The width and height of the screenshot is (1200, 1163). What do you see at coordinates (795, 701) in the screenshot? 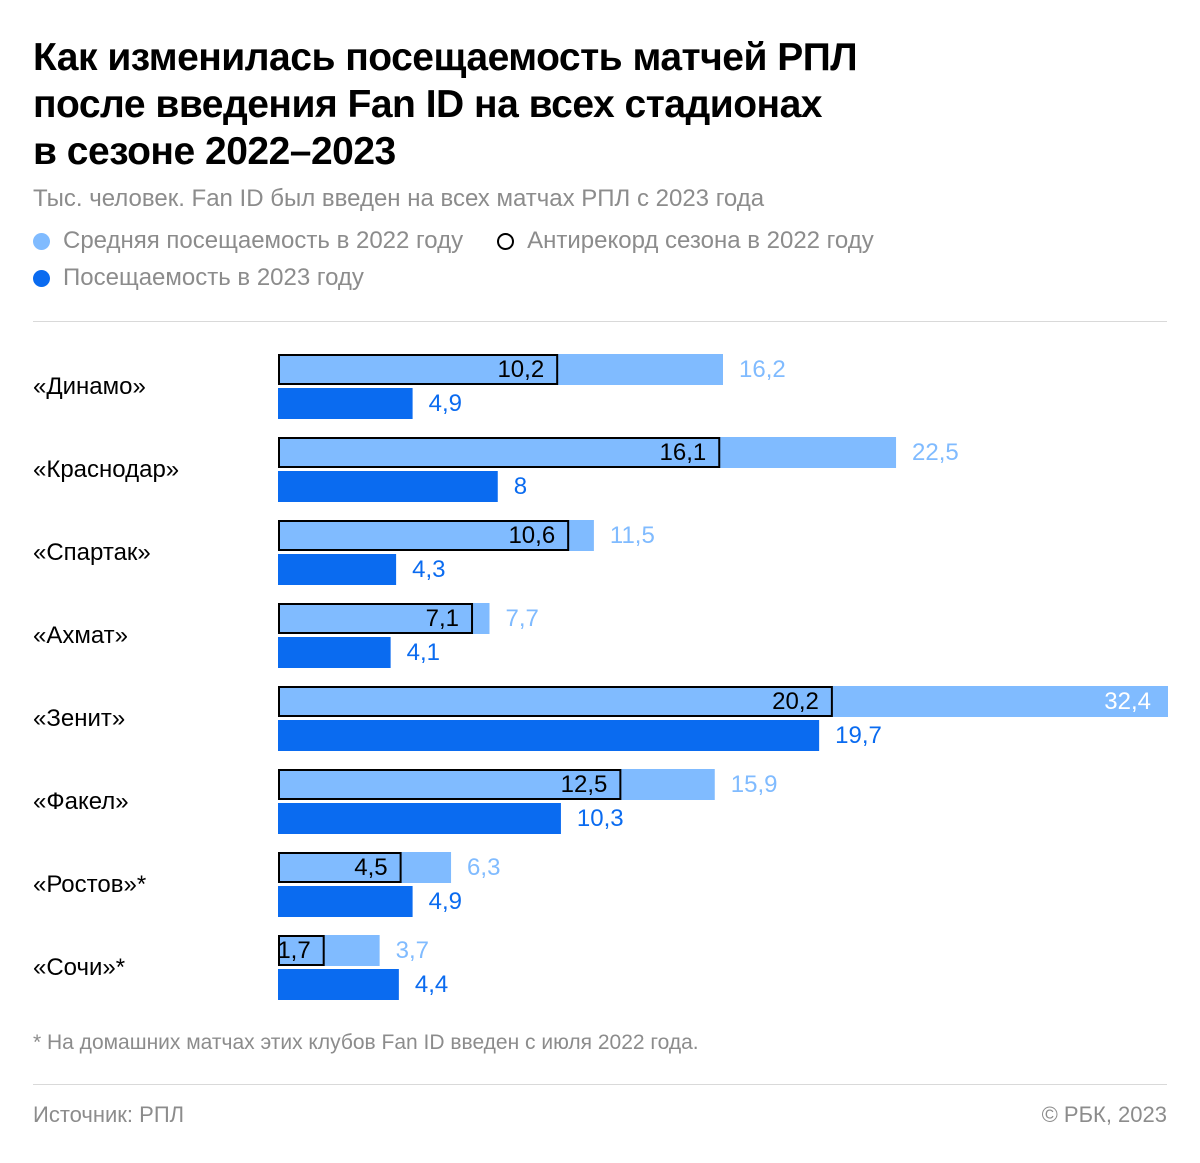
I see `low-2022-label-row-5: 20,2` at bounding box center [795, 701].